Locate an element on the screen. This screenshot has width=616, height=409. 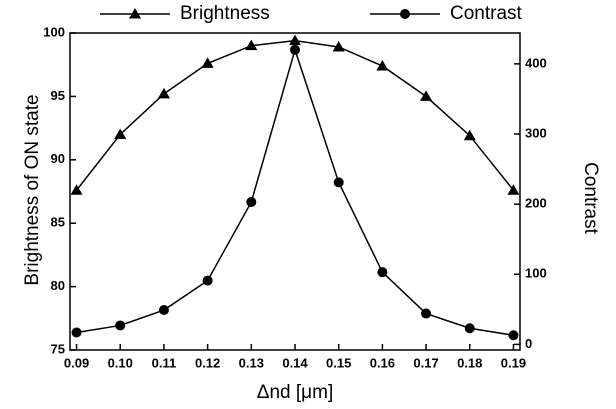
x-tick-label: 0.13 is located at coordinates (251, 362).